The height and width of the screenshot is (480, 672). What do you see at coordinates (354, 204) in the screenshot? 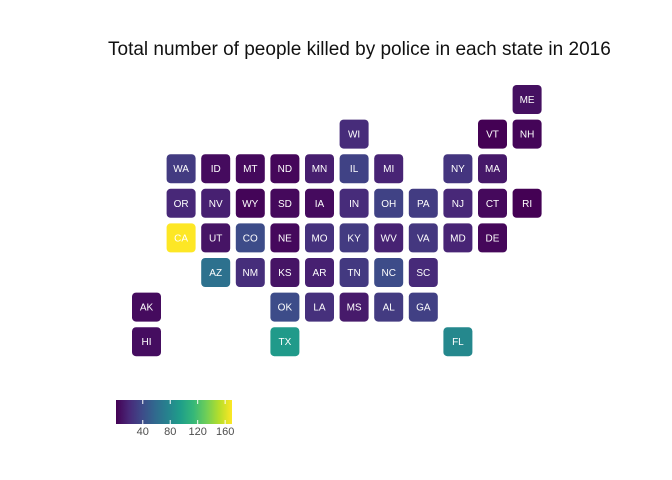
I see `tile-label-in: IN` at bounding box center [354, 204].